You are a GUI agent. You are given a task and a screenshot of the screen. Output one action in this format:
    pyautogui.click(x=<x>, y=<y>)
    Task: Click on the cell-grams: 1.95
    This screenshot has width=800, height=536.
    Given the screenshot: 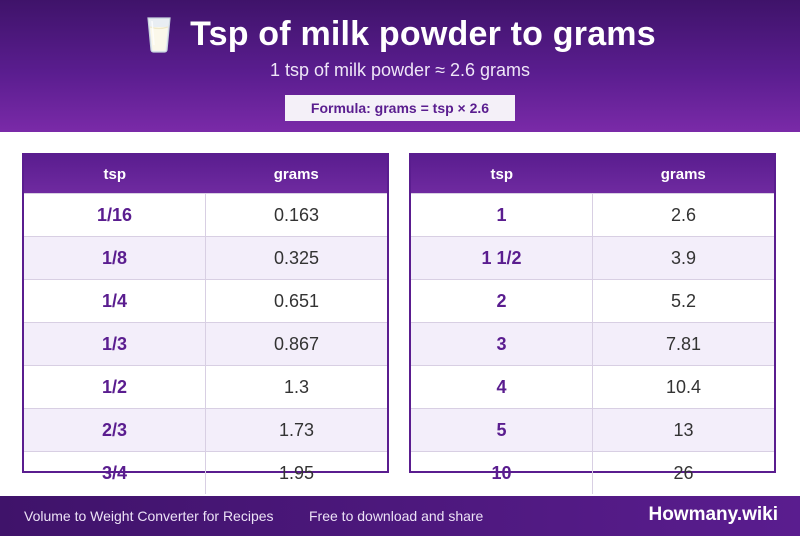 What is the action you would take?
    pyautogui.click(x=296, y=472)
    